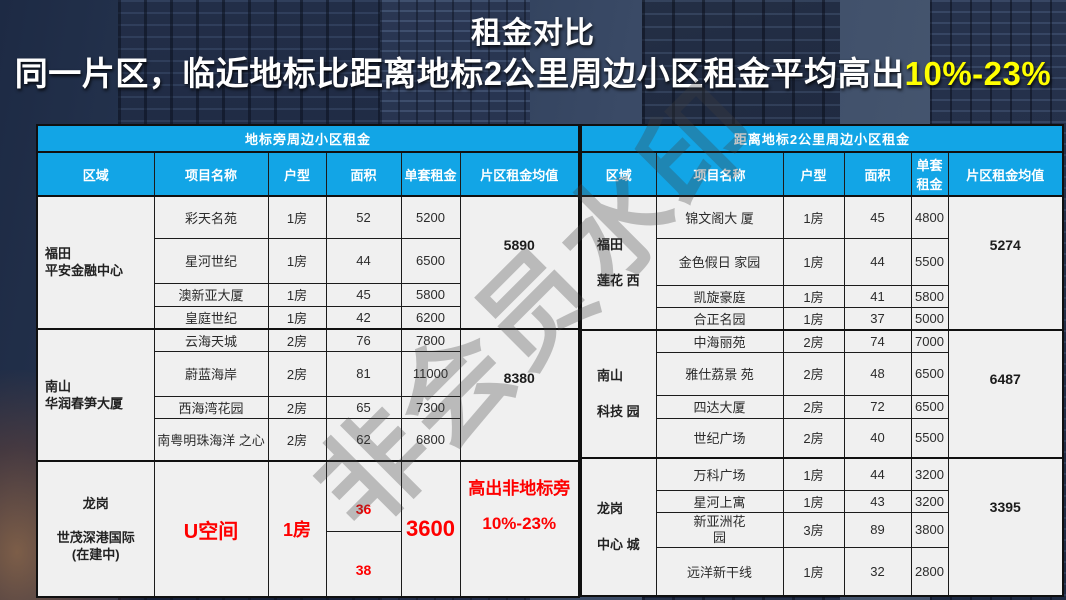 The height and width of the screenshot is (600, 1066). What do you see at coordinates (719, 261) in the screenshot?
I see `project-cell: 金色假日 家园` at bounding box center [719, 261].